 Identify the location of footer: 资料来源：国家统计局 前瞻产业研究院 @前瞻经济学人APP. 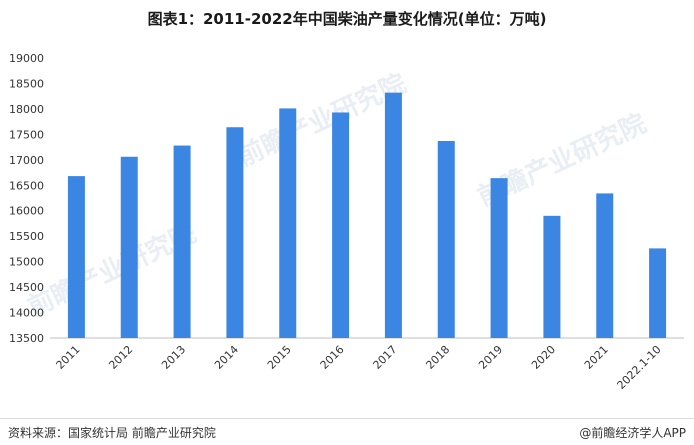
(347, 431).